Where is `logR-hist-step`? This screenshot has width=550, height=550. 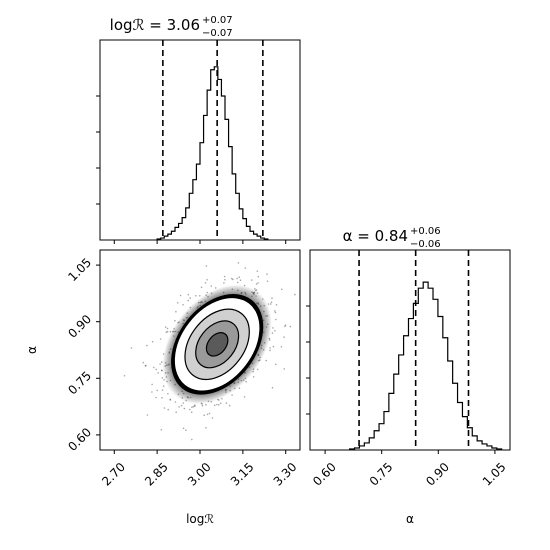
logR-hist-step is located at coordinates (212, 153).